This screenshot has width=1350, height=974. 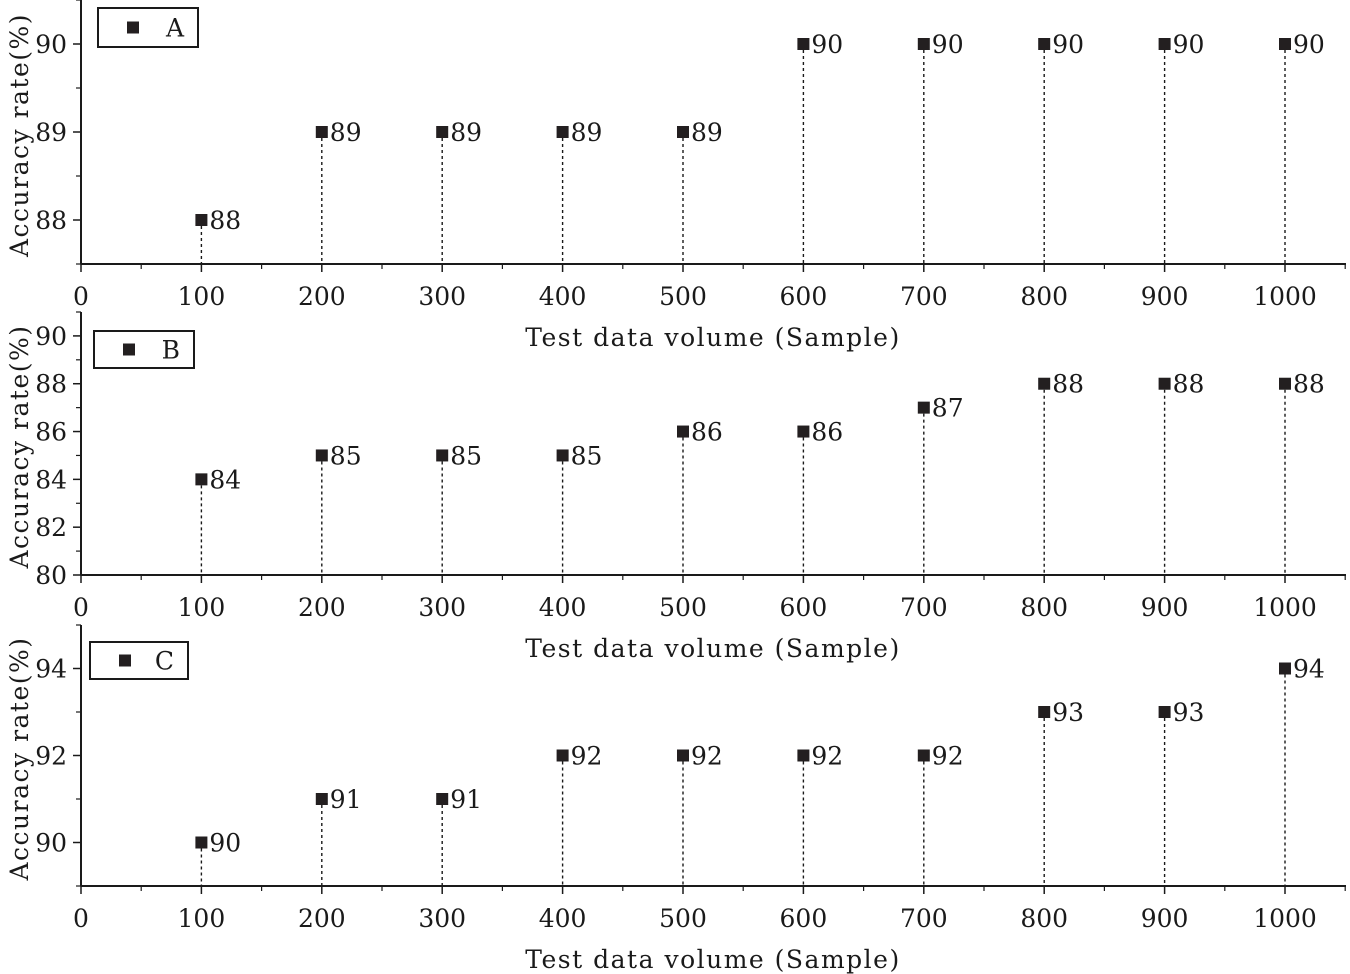 What do you see at coordinates (51, 669) in the screenshot?
I see `y-tick-label: 94` at bounding box center [51, 669].